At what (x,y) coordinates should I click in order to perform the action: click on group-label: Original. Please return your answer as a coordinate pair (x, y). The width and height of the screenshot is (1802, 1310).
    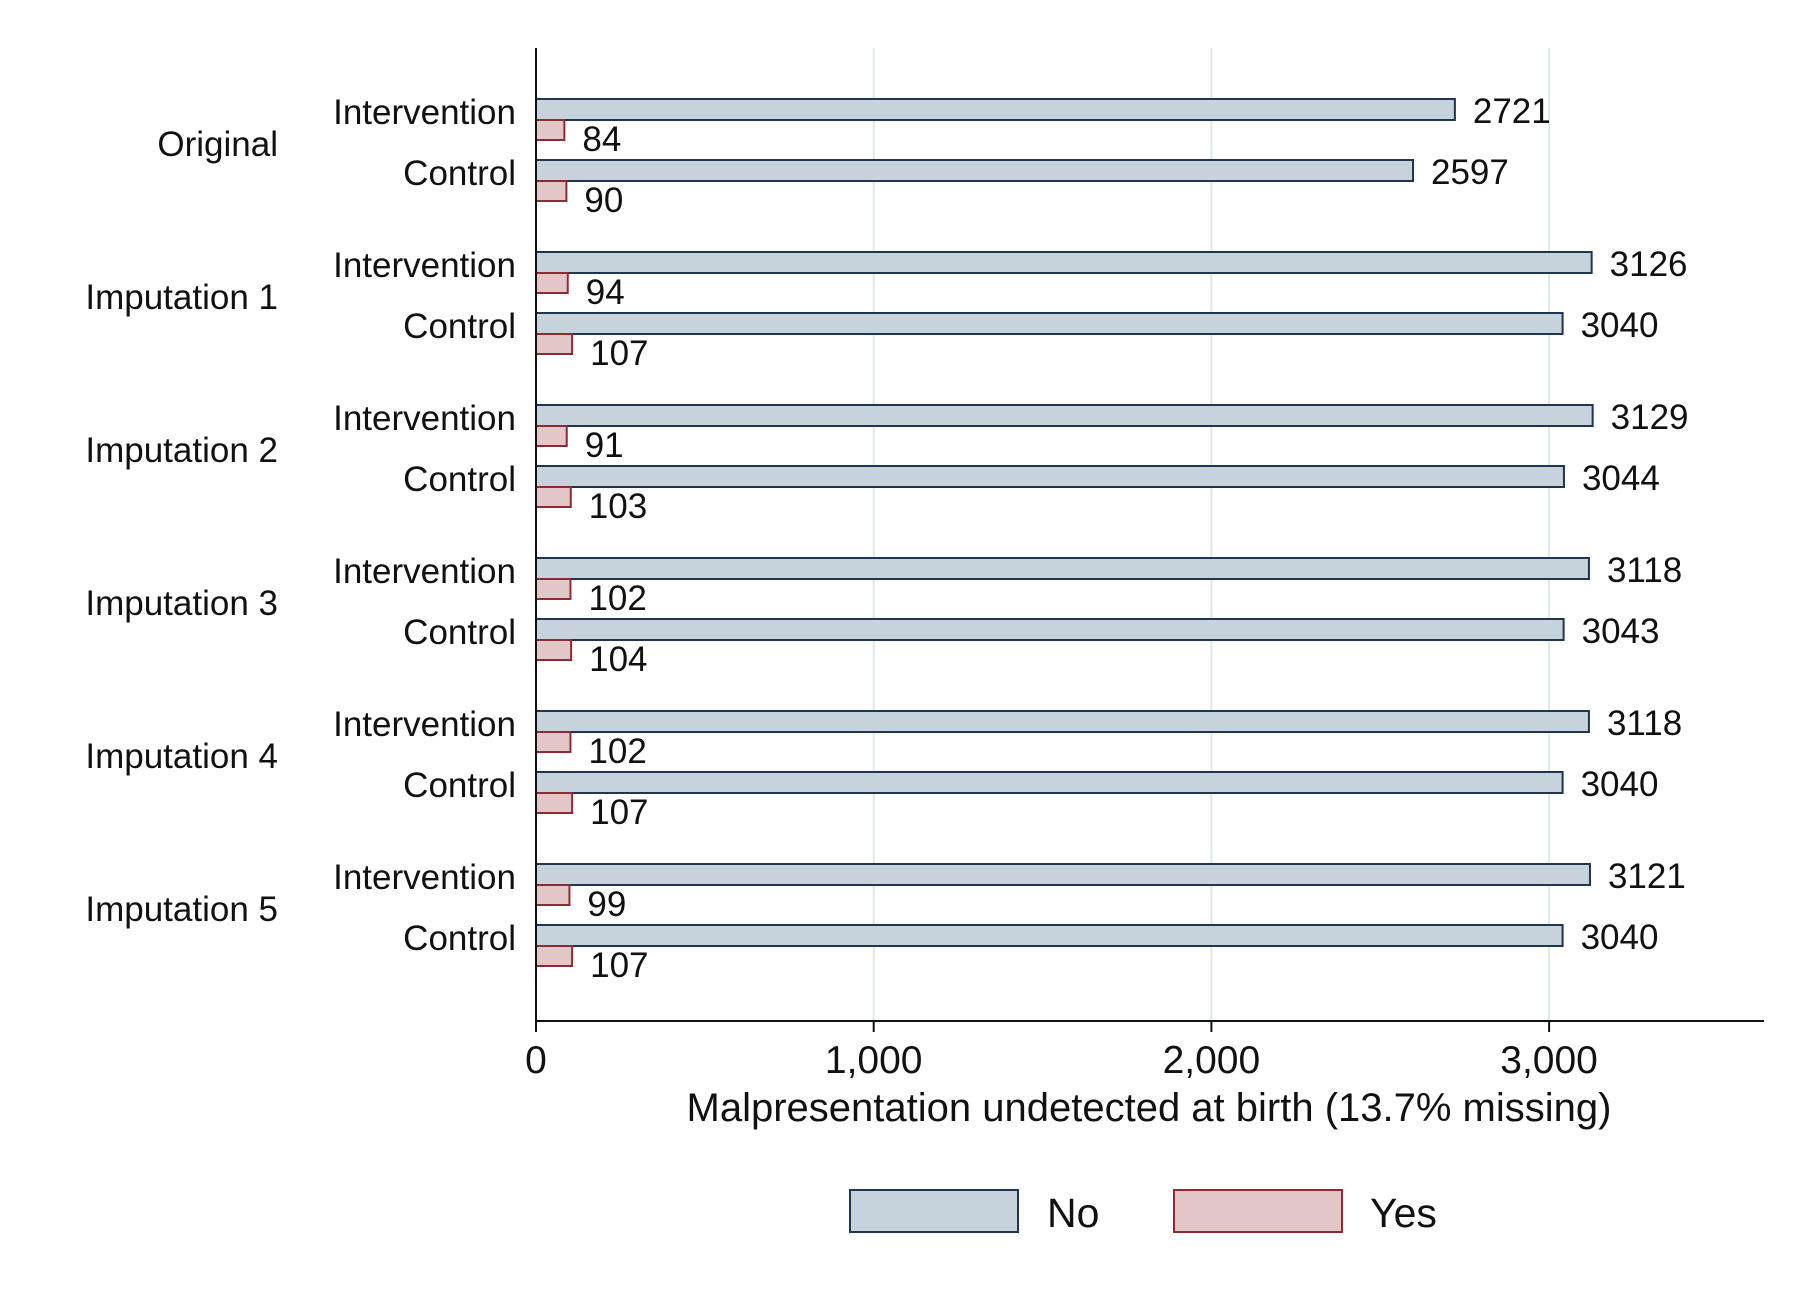
    Looking at the image, I should click on (217, 144).